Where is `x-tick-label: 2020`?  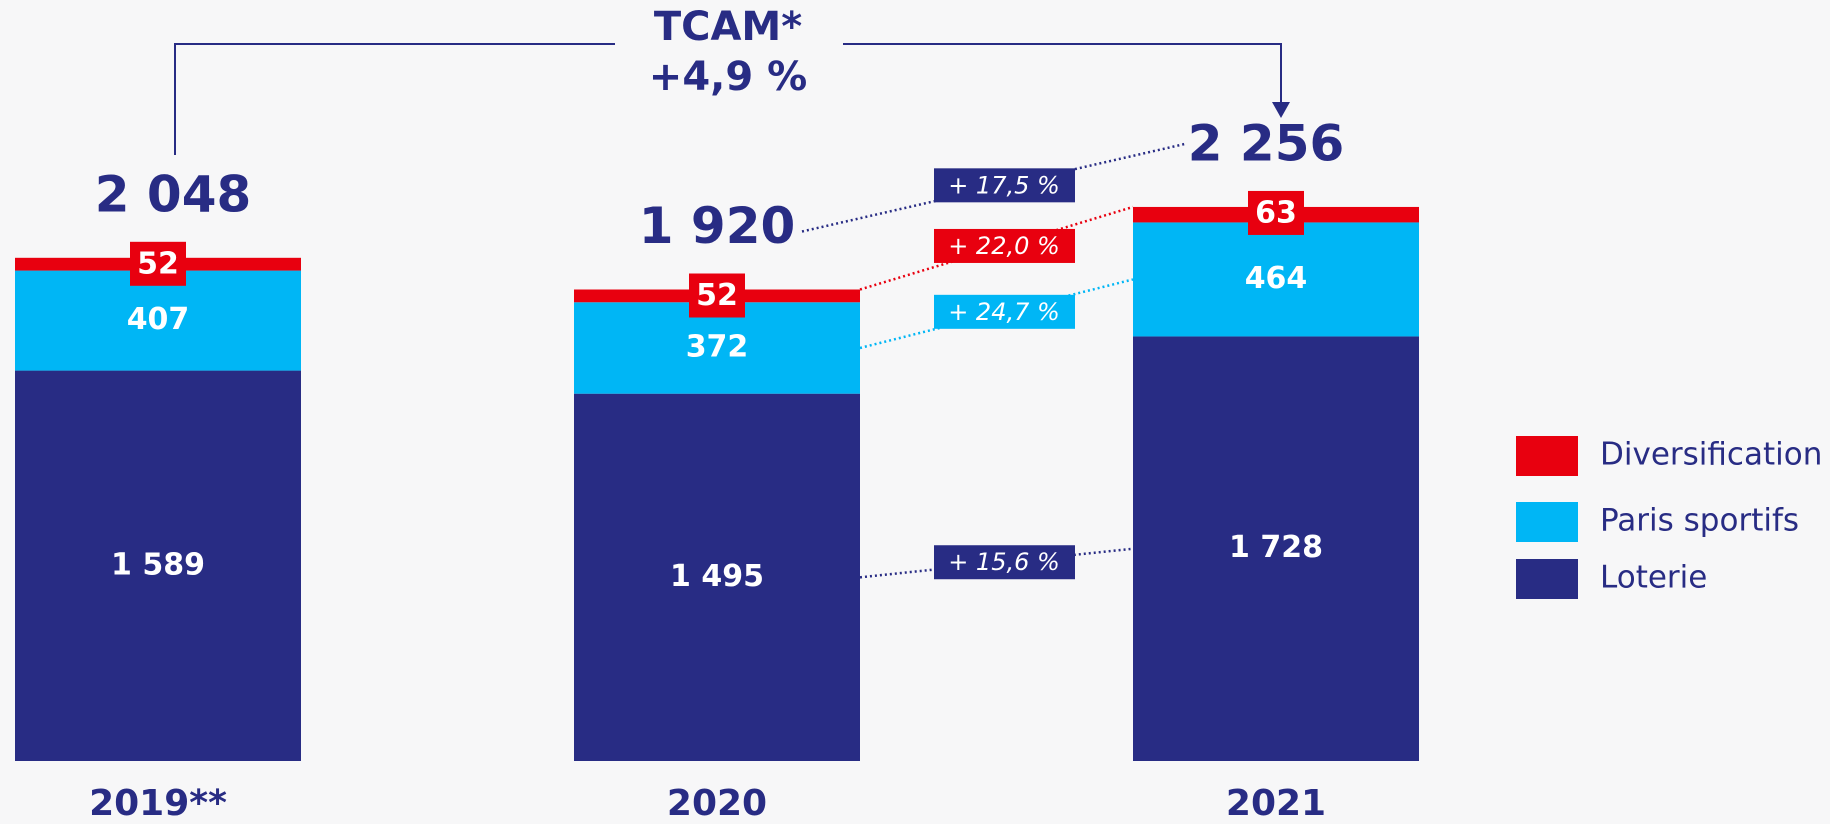
x-tick-label: 2020 is located at coordinates (717, 803).